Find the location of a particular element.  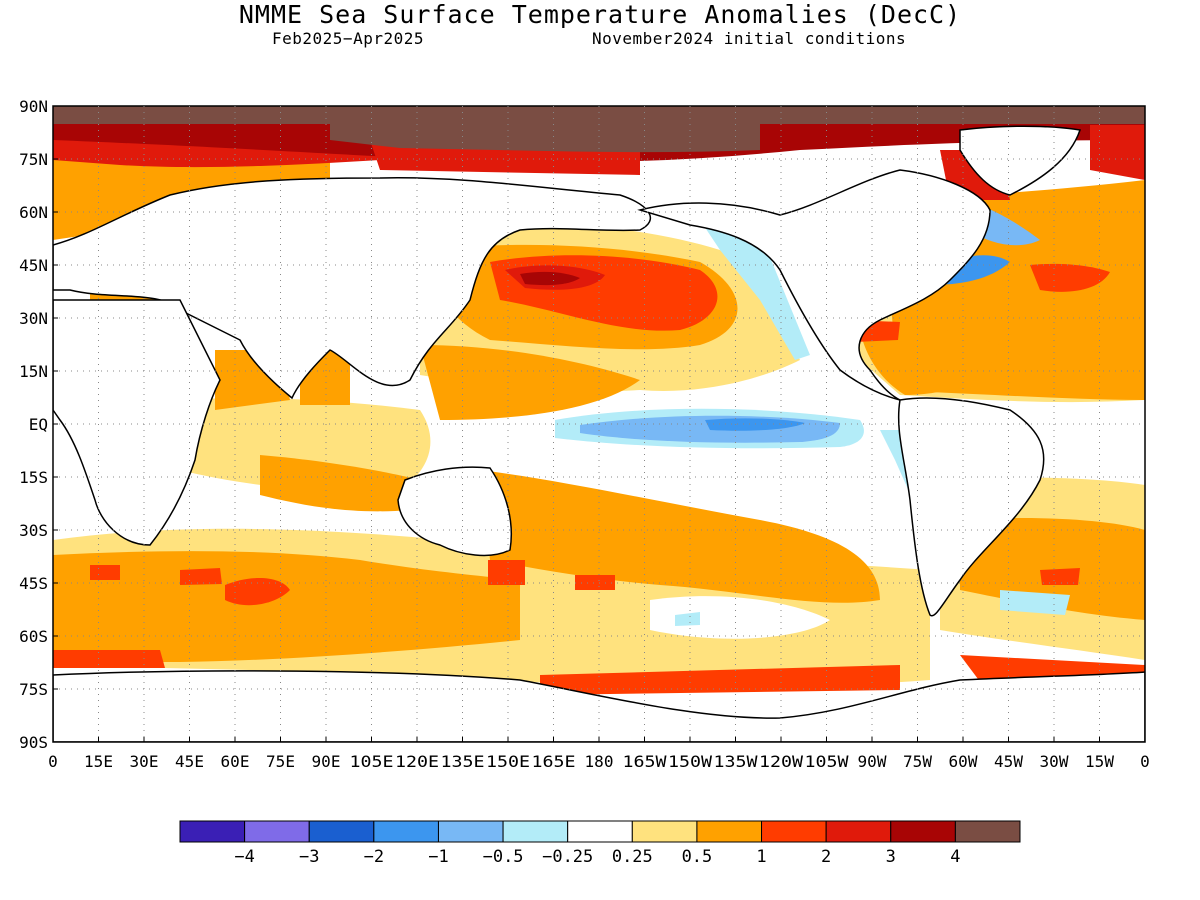

lat-tick-label: 75N is located at coordinates (33, 159).